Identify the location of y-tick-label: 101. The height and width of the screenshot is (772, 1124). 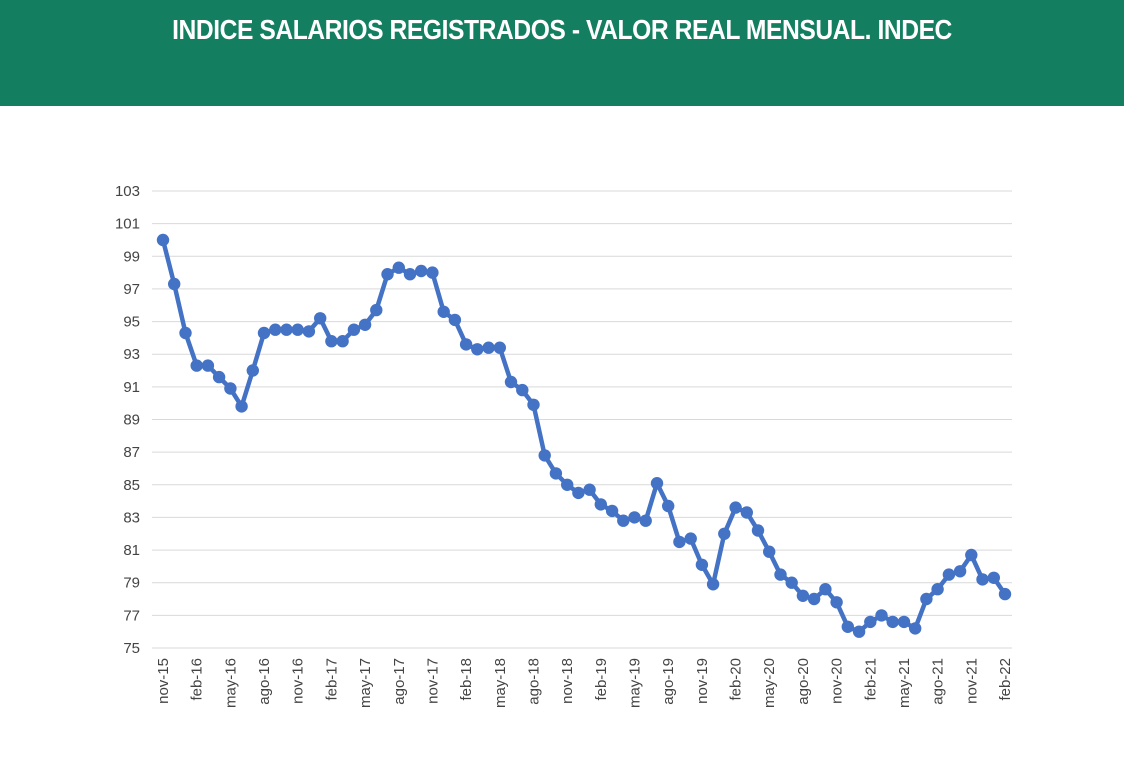
(127, 224).